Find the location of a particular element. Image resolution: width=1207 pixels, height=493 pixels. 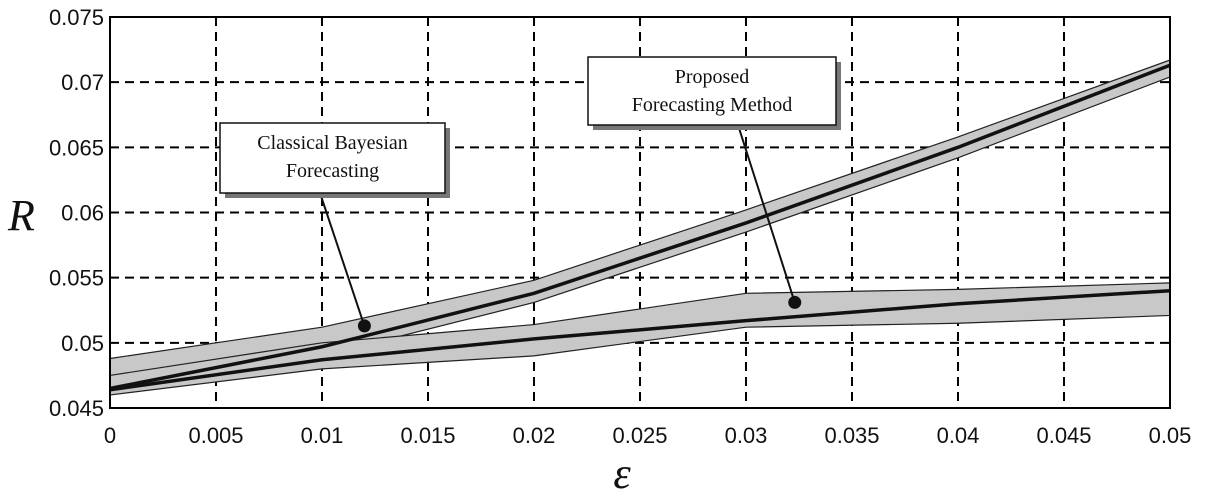

x-tick-label: 0.025 is located at coordinates (639, 435).